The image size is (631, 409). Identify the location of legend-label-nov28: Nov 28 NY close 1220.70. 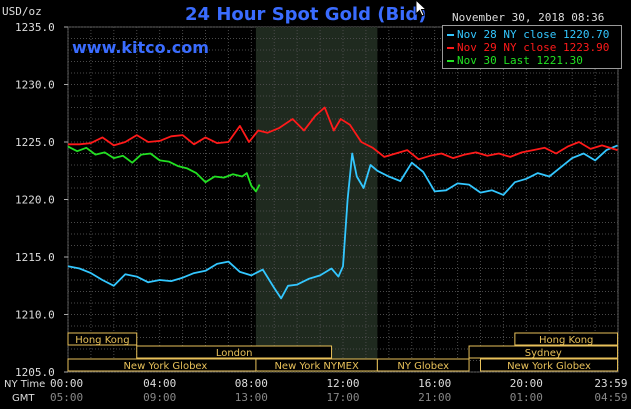
(533, 34).